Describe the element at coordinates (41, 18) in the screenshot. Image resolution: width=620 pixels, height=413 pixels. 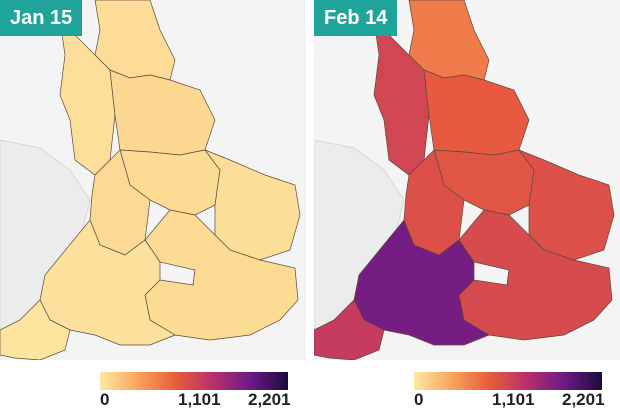
I see `date-label-jan: Jan 15` at that location.